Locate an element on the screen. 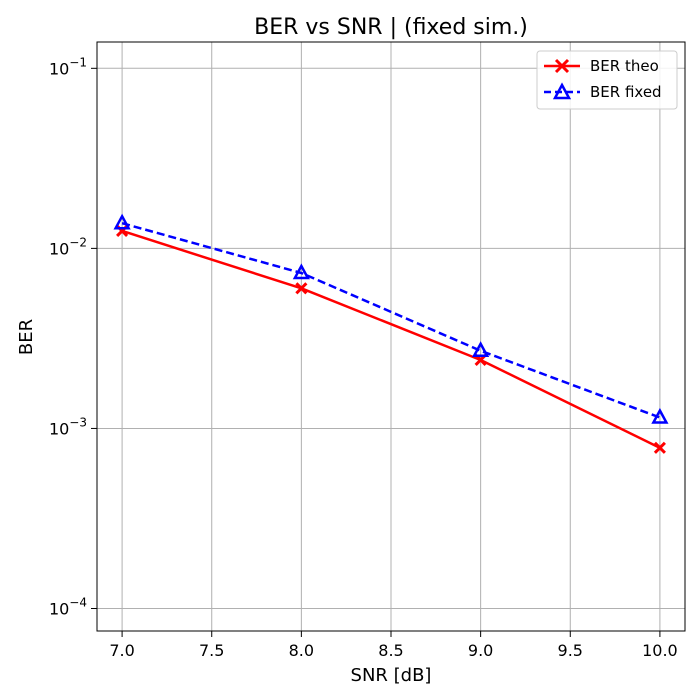  legend-marker-ber-theo is located at coordinates (562, 66).